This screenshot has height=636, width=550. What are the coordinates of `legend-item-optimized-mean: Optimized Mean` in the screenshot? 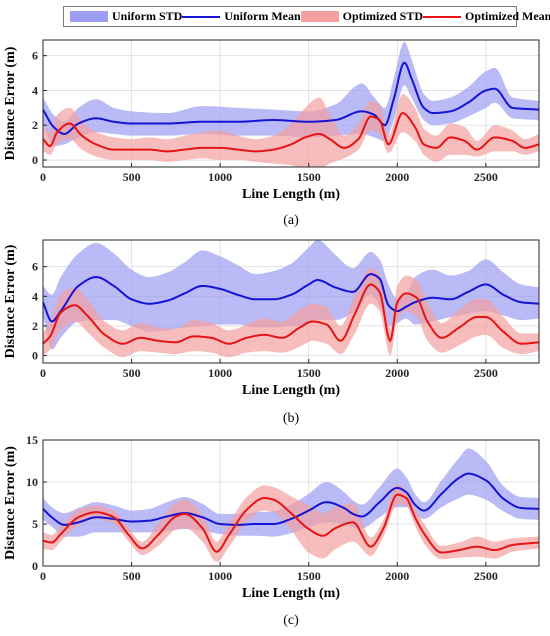 It's located at (486, 16).